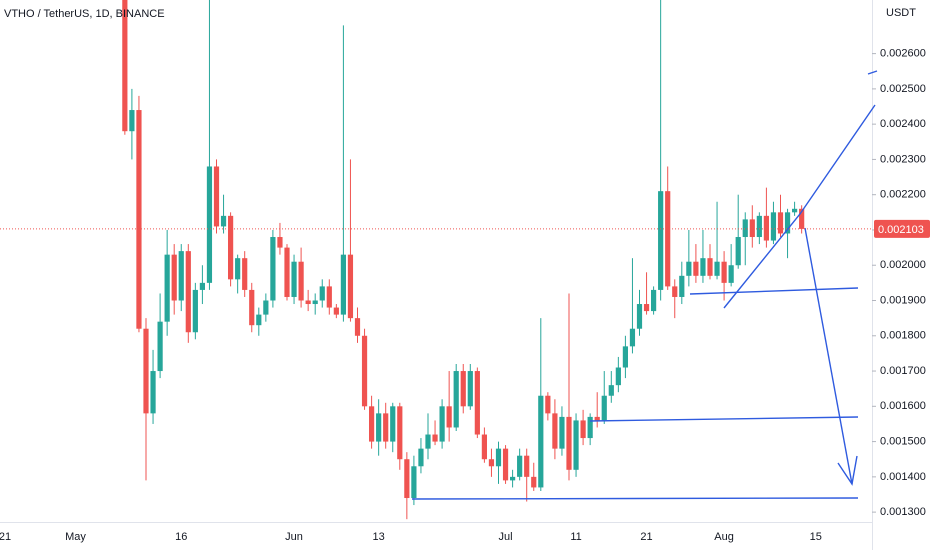  I want to click on x-tick-label: 11, so click(575, 537).